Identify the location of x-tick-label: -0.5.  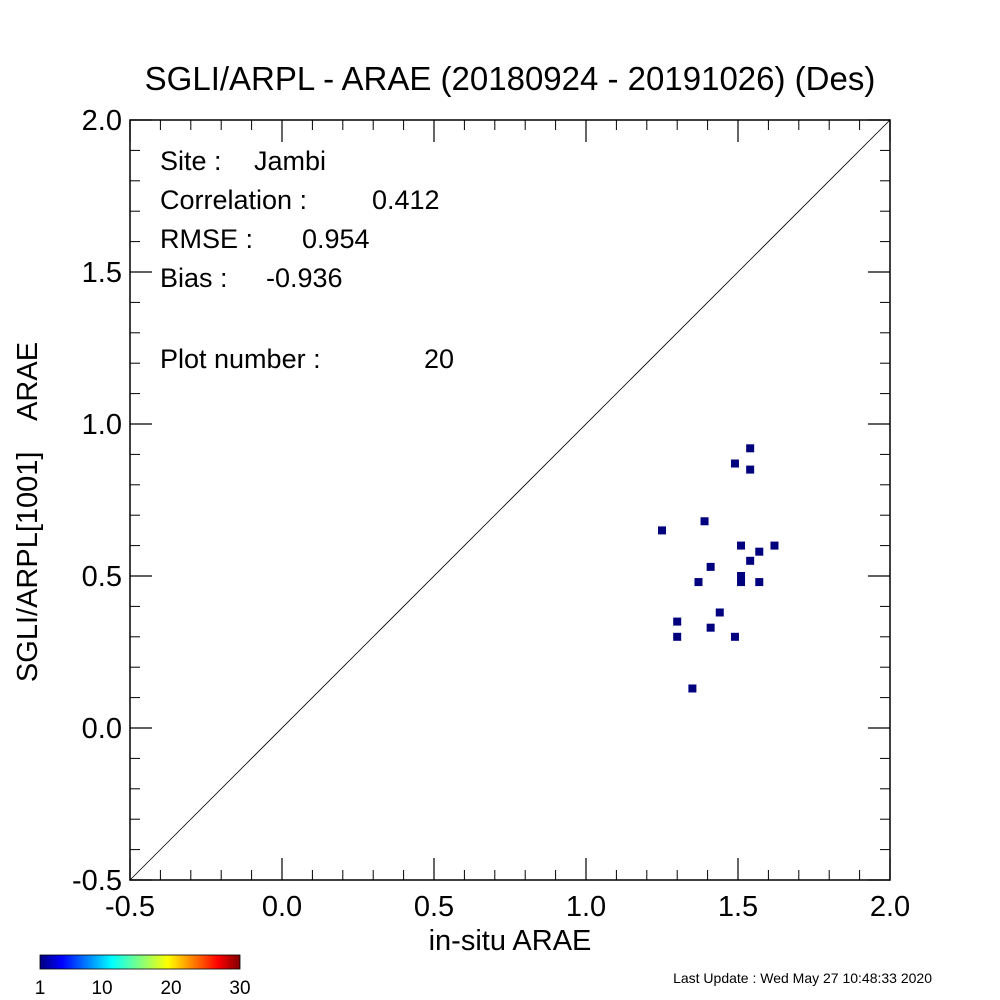
(130, 907).